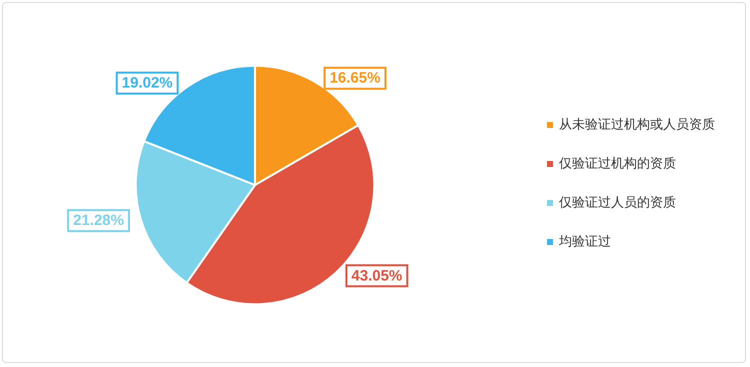 This screenshot has height=367, width=750. I want to click on legend-label: 仅验证过人员的资质, so click(617, 203).